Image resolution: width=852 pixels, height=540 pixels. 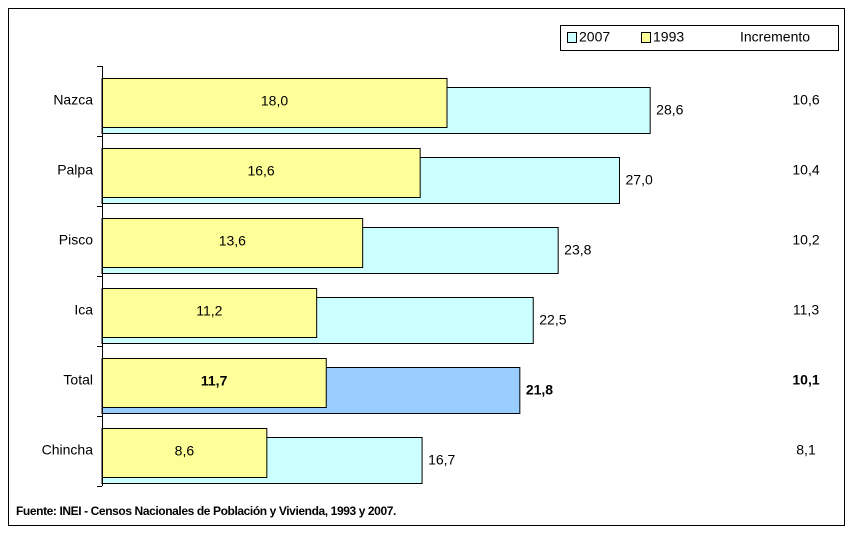 I want to click on category-label: Nazca, so click(x=73, y=100).